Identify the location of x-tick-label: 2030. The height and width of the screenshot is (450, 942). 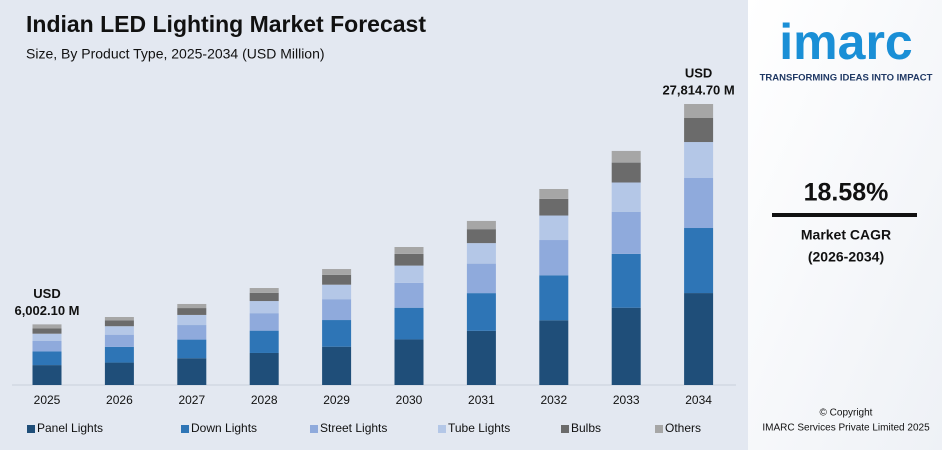
(409, 400).